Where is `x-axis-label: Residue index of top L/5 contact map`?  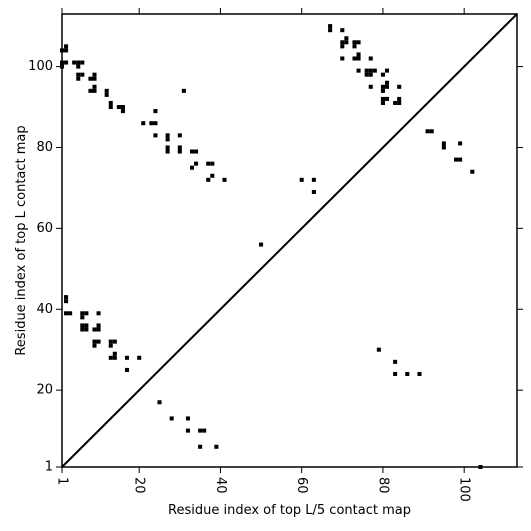 x-axis-label: Residue index of top L/5 contact map is located at coordinates (289, 510).